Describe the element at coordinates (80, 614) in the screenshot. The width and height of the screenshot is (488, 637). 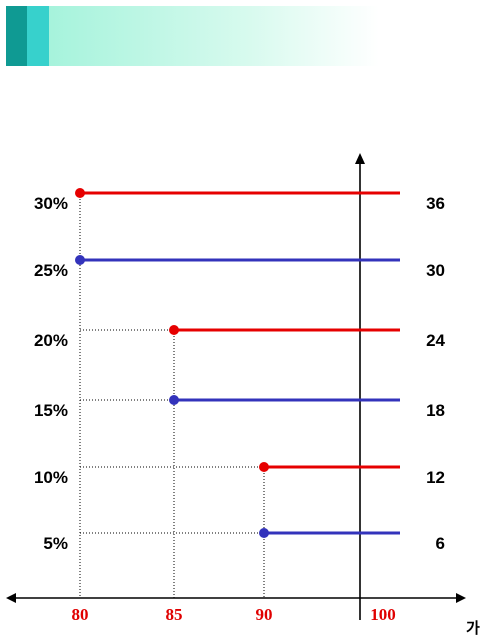
I see `x-tick-label-80: 80` at that location.